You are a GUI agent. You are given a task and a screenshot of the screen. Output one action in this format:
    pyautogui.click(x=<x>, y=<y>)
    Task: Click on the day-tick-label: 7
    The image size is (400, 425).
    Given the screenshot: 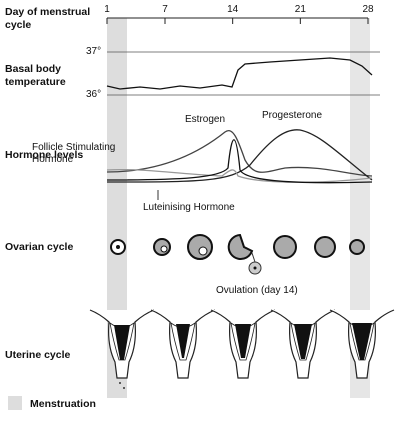 What is the action you would take?
    pyautogui.click(x=165, y=9)
    